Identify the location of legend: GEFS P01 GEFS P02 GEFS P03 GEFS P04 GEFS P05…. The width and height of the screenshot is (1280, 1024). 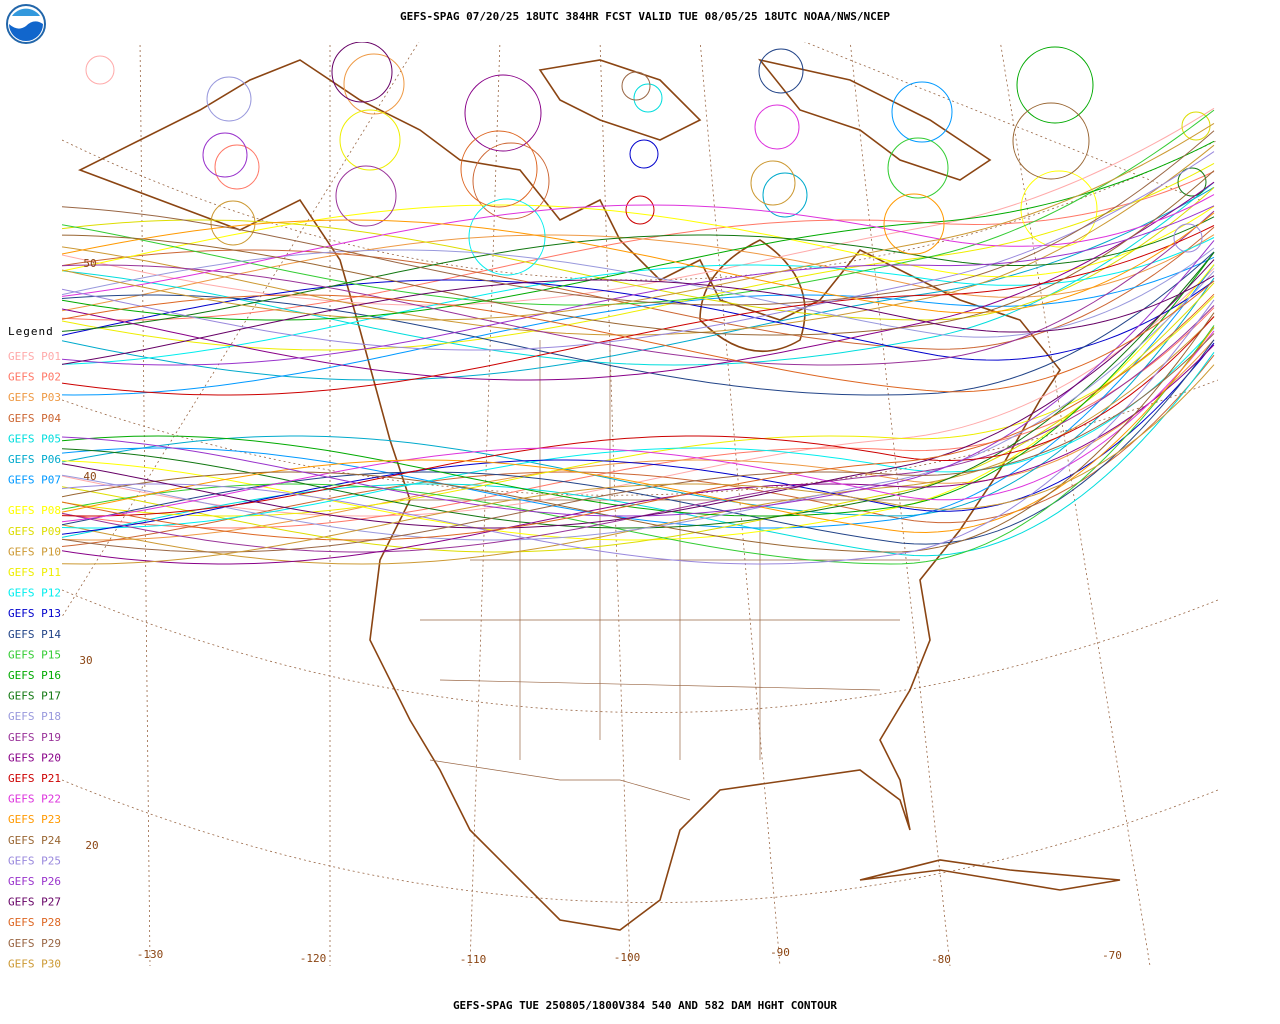
(34, 660).